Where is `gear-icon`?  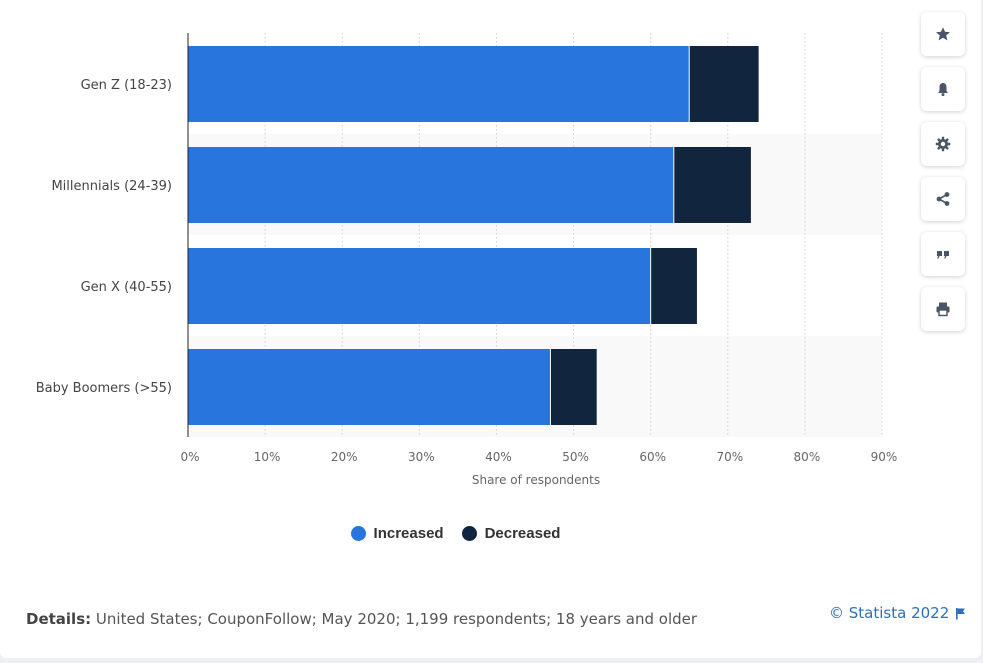
gear-icon is located at coordinates (943, 144).